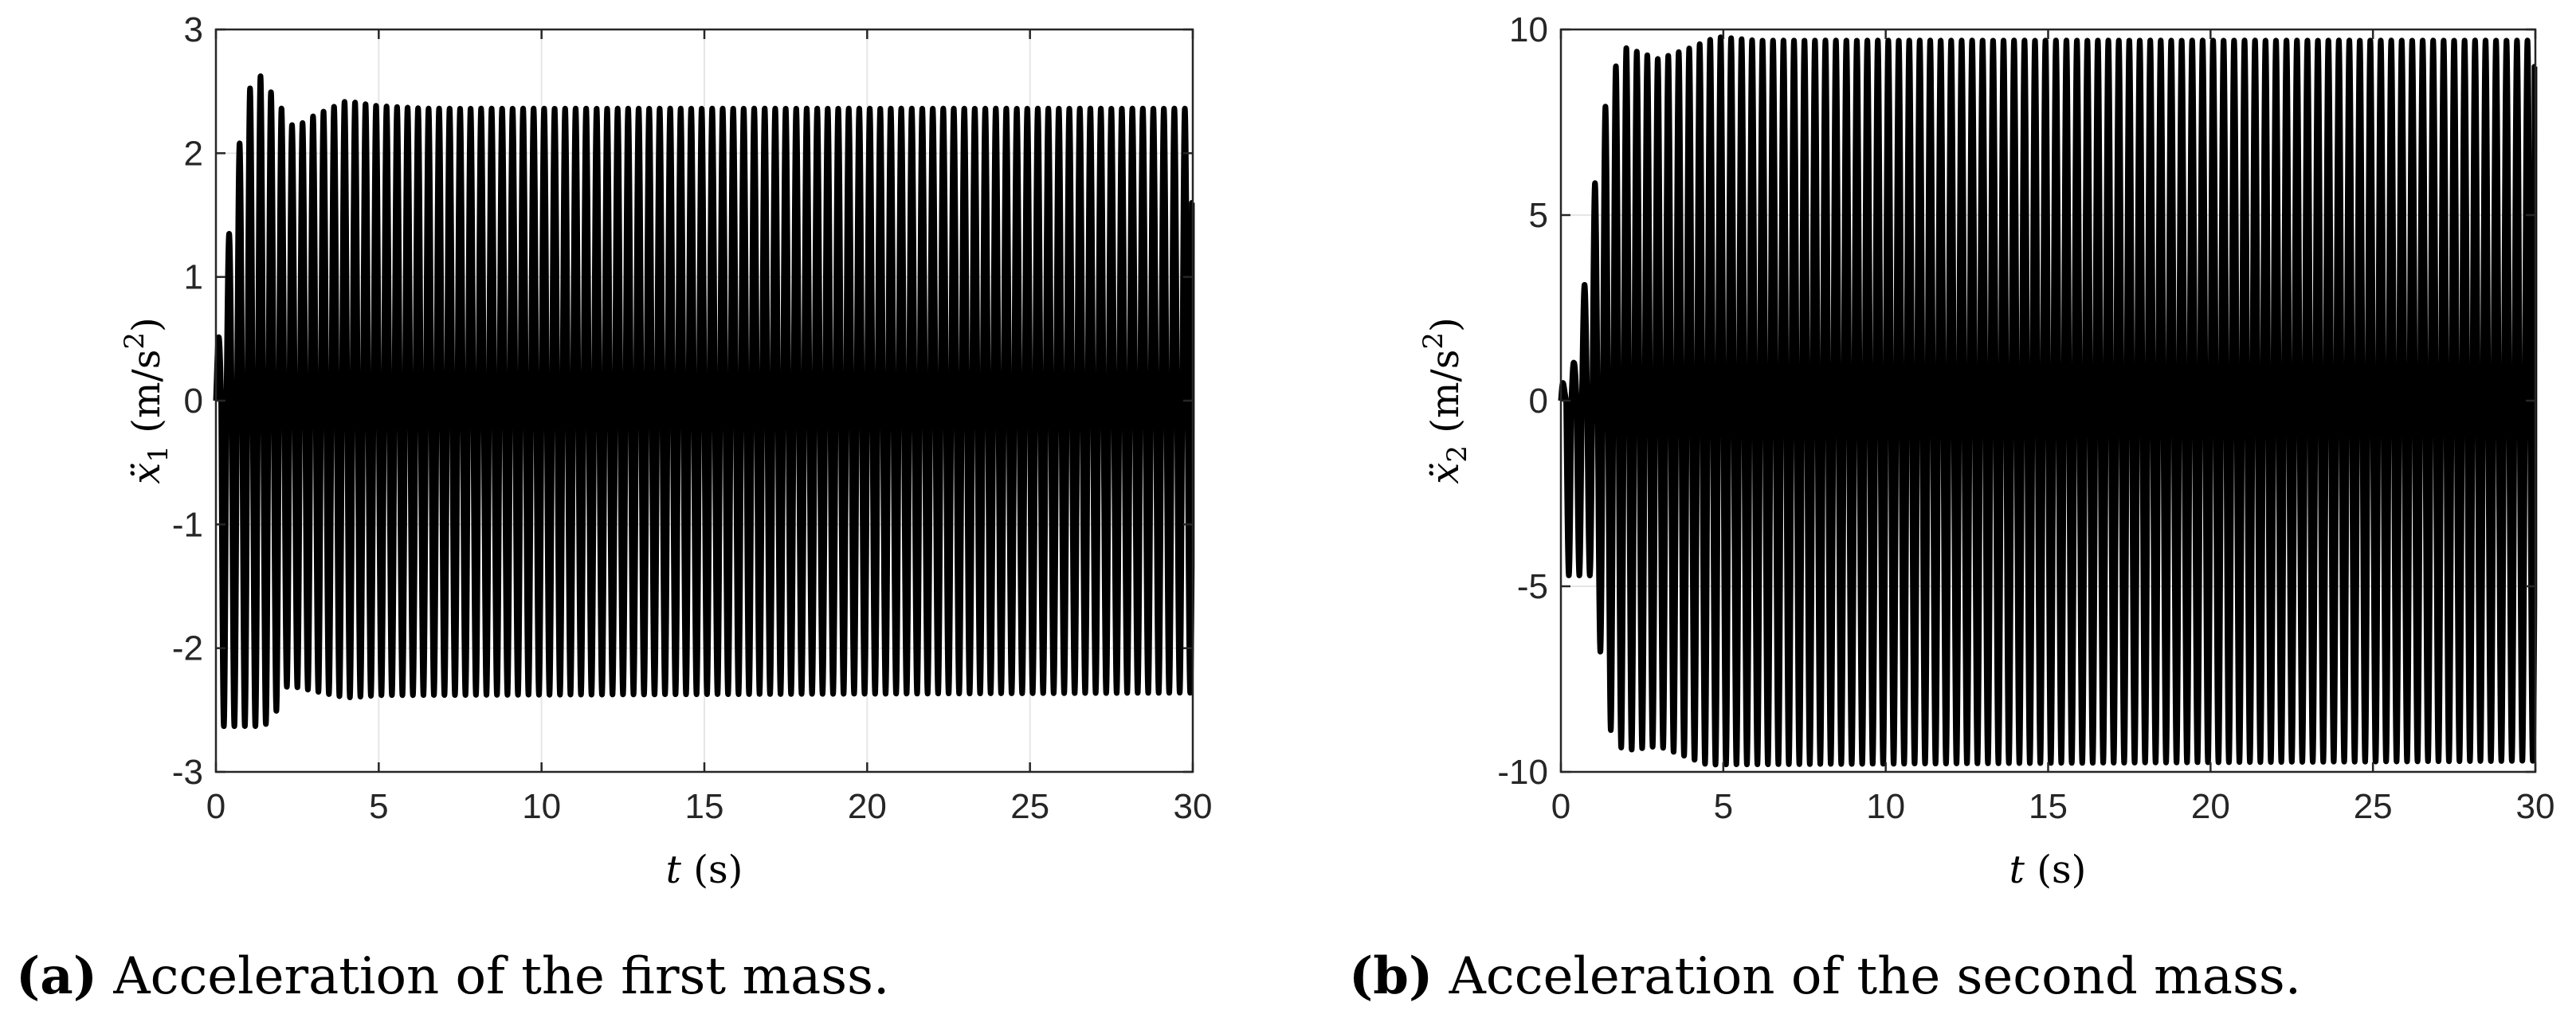  What do you see at coordinates (2048, 870) in the screenshot?
I see `panel-b-x-axis-label: t (s)` at bounding box center [2048, 870].